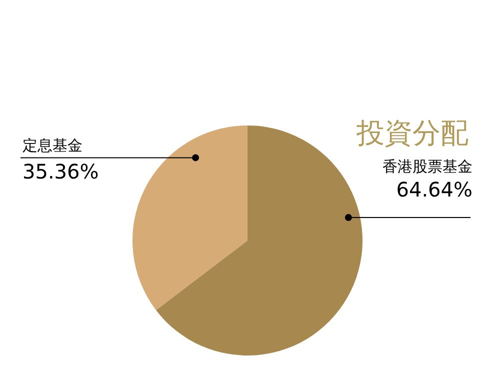 Image resolution: width=494 pixels, height=377 pixels. Describe the element at coordinates (412, 133) in the screenshot. I see `chart-title: 投資分配` at that location.